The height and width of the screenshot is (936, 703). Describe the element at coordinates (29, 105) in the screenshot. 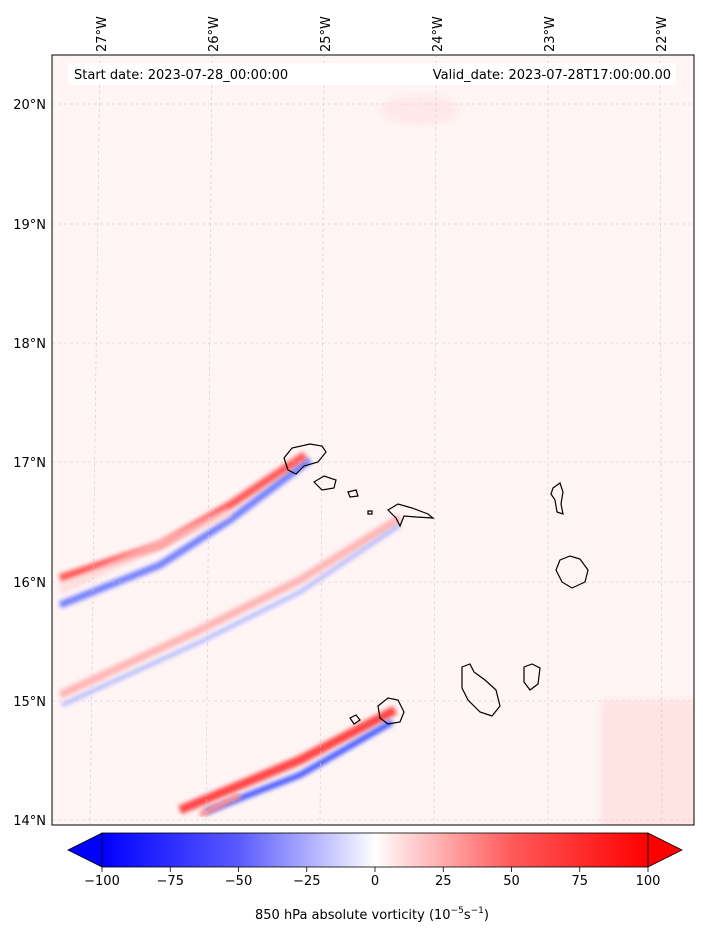

I see `lat-label-20n: 20°N` at that location.